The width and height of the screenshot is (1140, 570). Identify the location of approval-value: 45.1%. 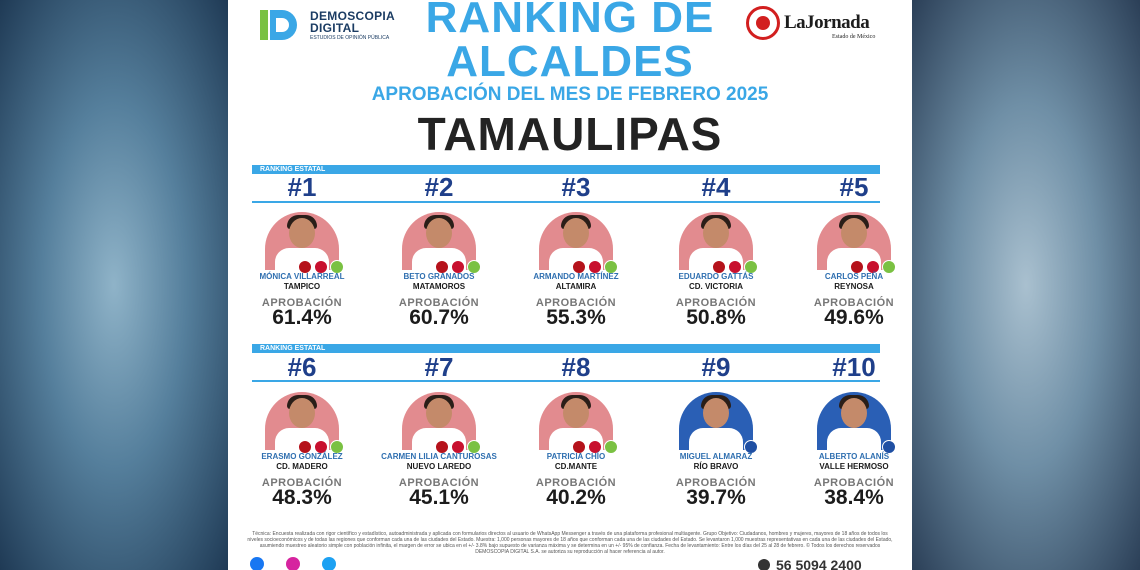
(439, 497).